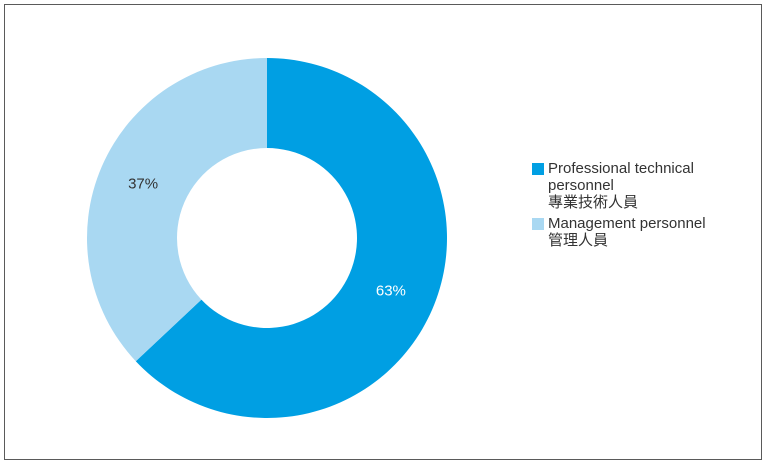 The image size is (766, 464). I want to click on legend-swatch-professional, so click(538, 169).